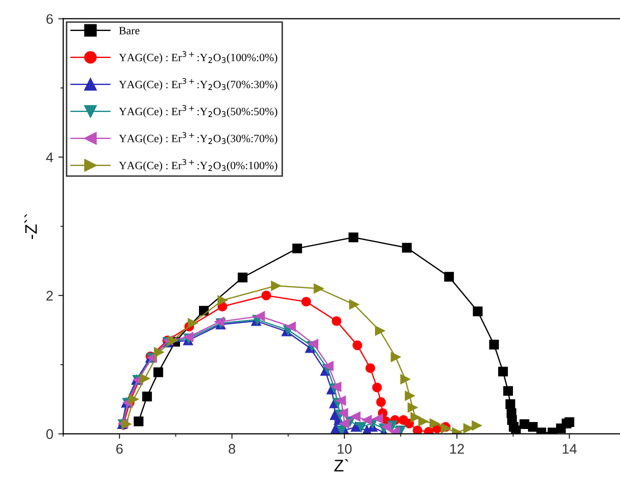 The image size is (620, 493). I want to click on legend-label: YAG(Ce) : Er$^{3+}$:Y$_{2}$O$_{3}$(100%:0%), so click(198, 57).